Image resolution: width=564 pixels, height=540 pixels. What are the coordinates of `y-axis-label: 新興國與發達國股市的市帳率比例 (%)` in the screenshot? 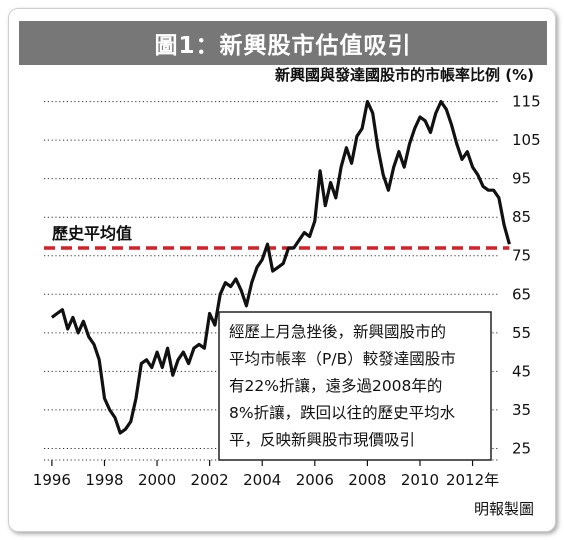 It's located at (404, 75).